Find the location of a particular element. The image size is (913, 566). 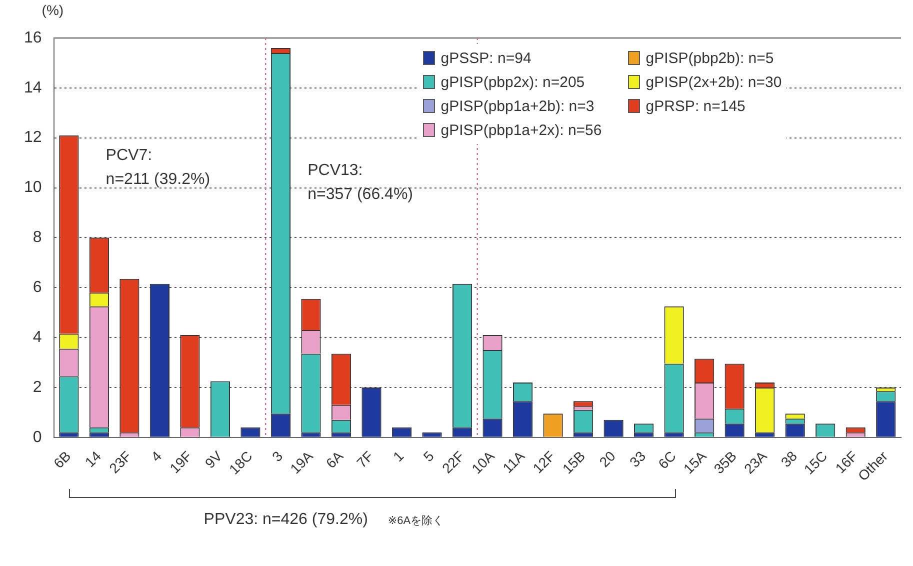

legend-label: gPISP(pbp2x): n=205 is located at coordinates (512, 82).